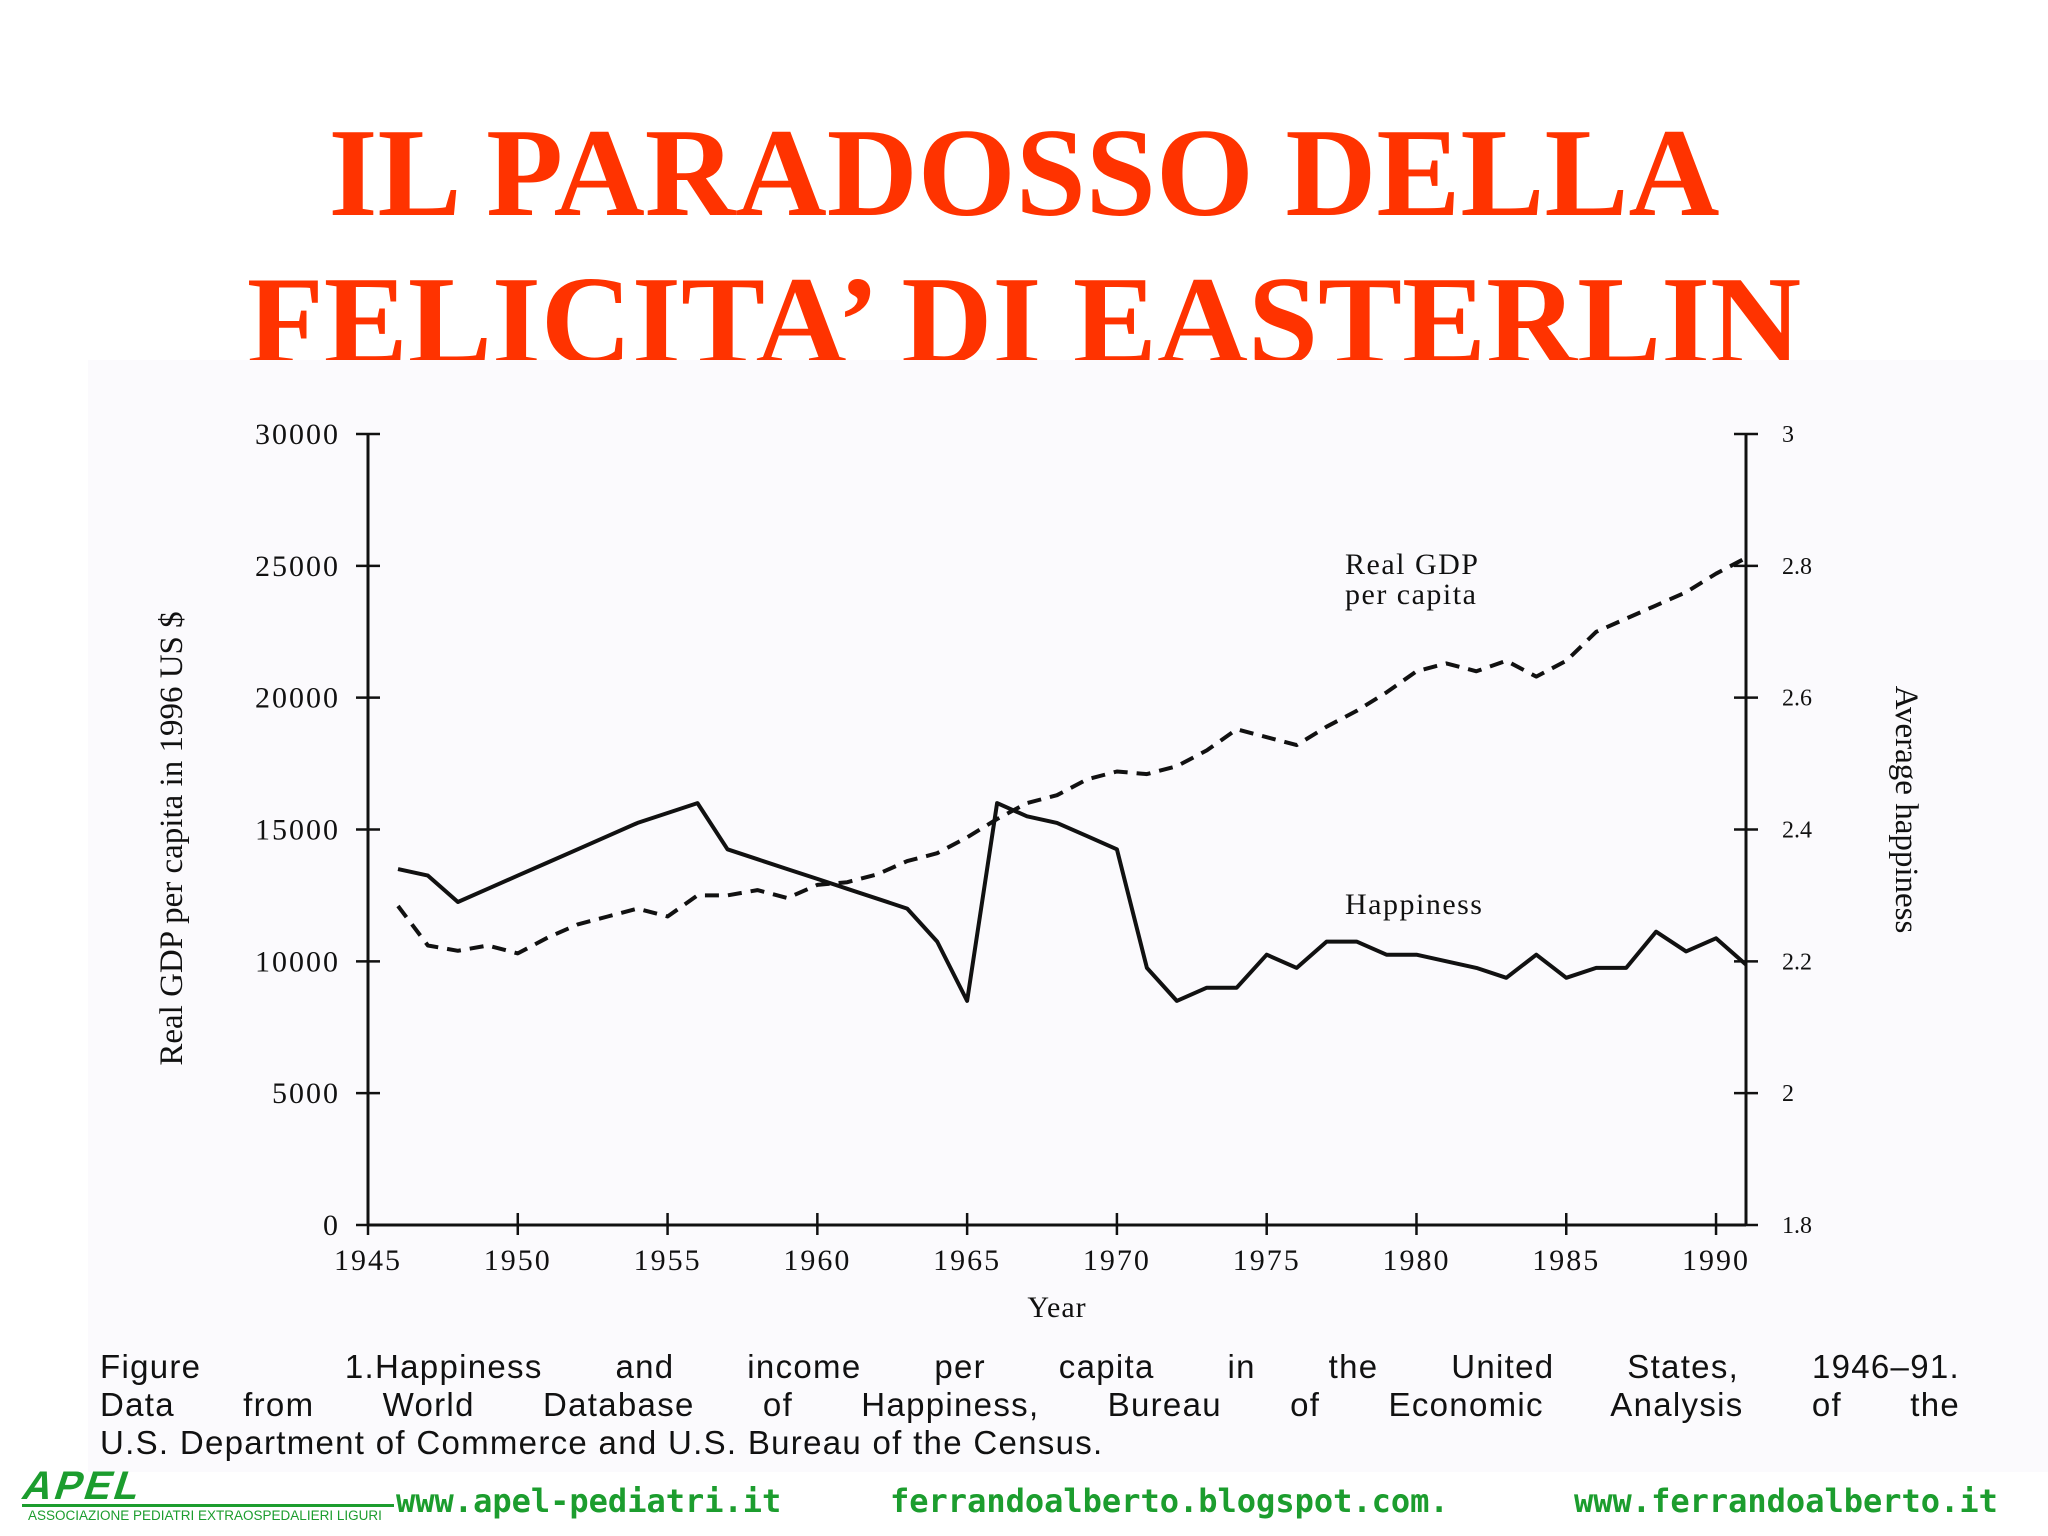 The height and width of the screenshot is (1536, 2048). What do you see at coordinates (208, 1505) in the screenshot?
I see `logo-divider` at bounding box center [208, 1505].